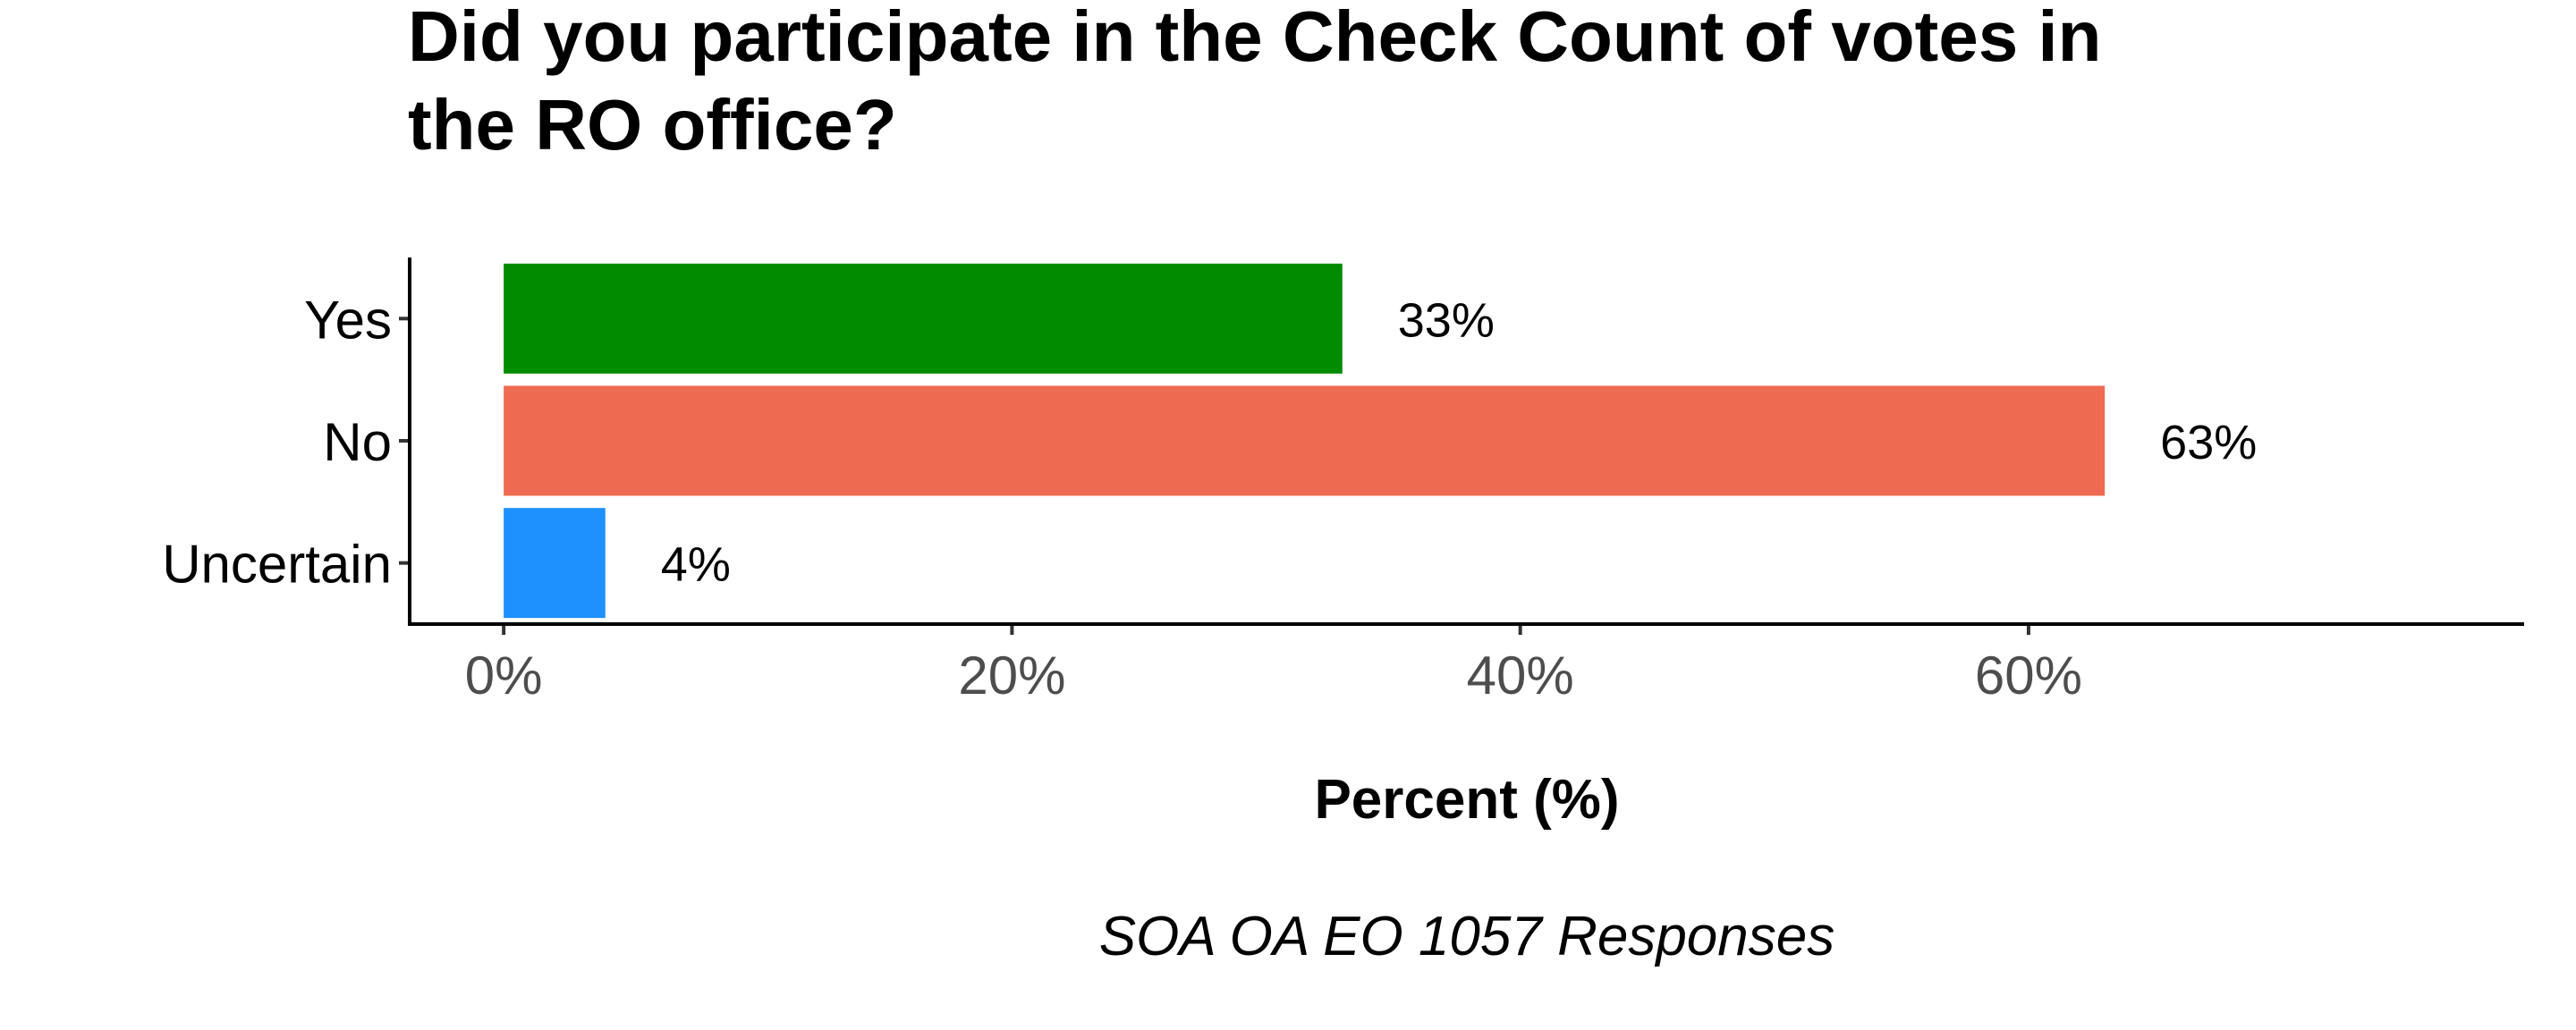 This screenshot has height=1030, width=2576. Describe the element at coordinates (923, 318) in the screenshot. I see `bar-yes` at that location.